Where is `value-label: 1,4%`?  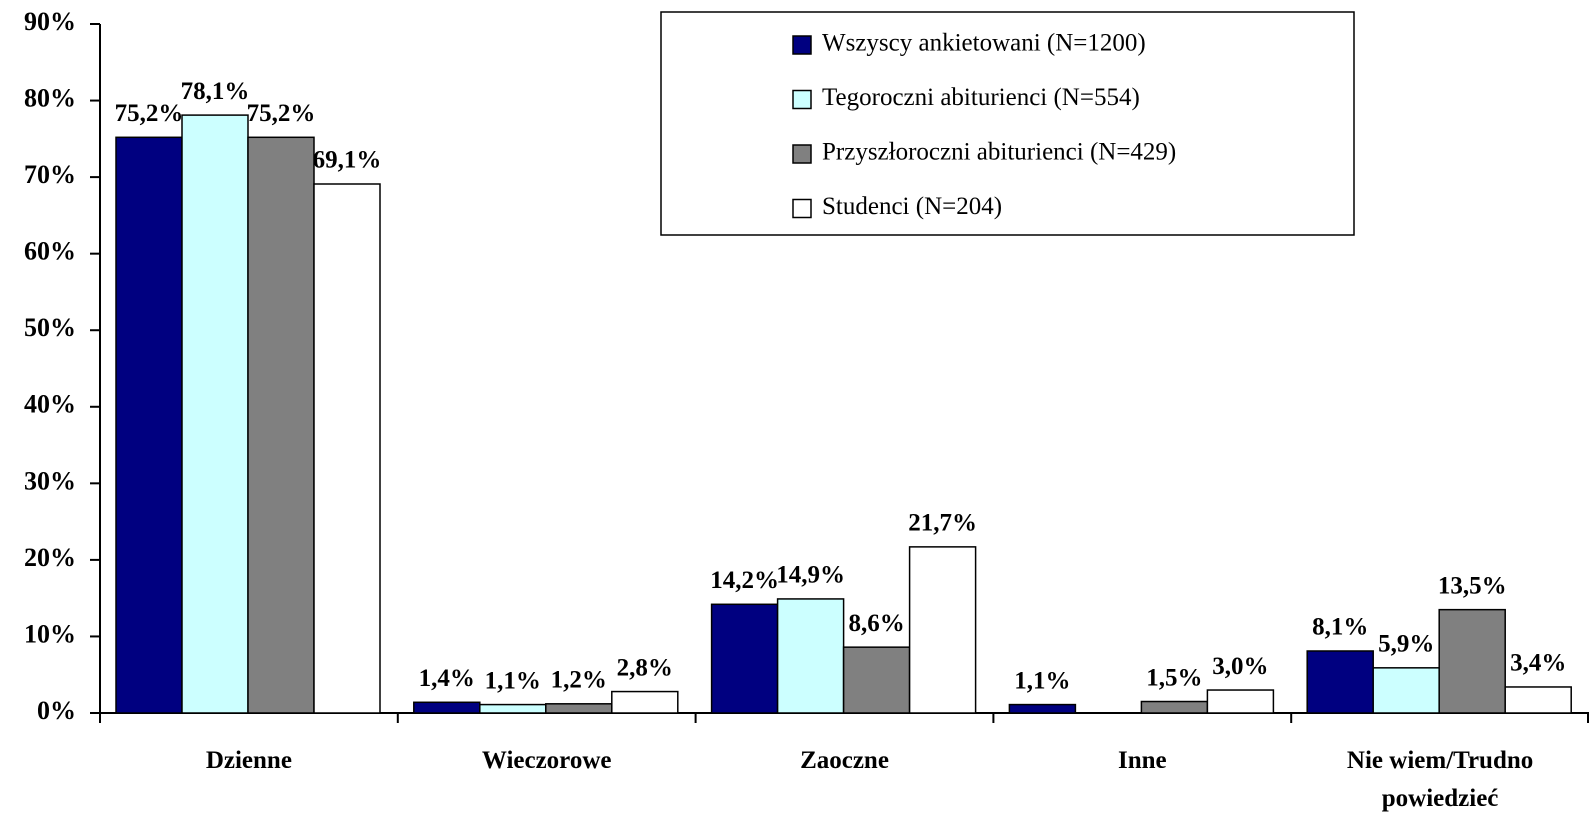 value-label: 1,4% is located at coordinates (447, 678).